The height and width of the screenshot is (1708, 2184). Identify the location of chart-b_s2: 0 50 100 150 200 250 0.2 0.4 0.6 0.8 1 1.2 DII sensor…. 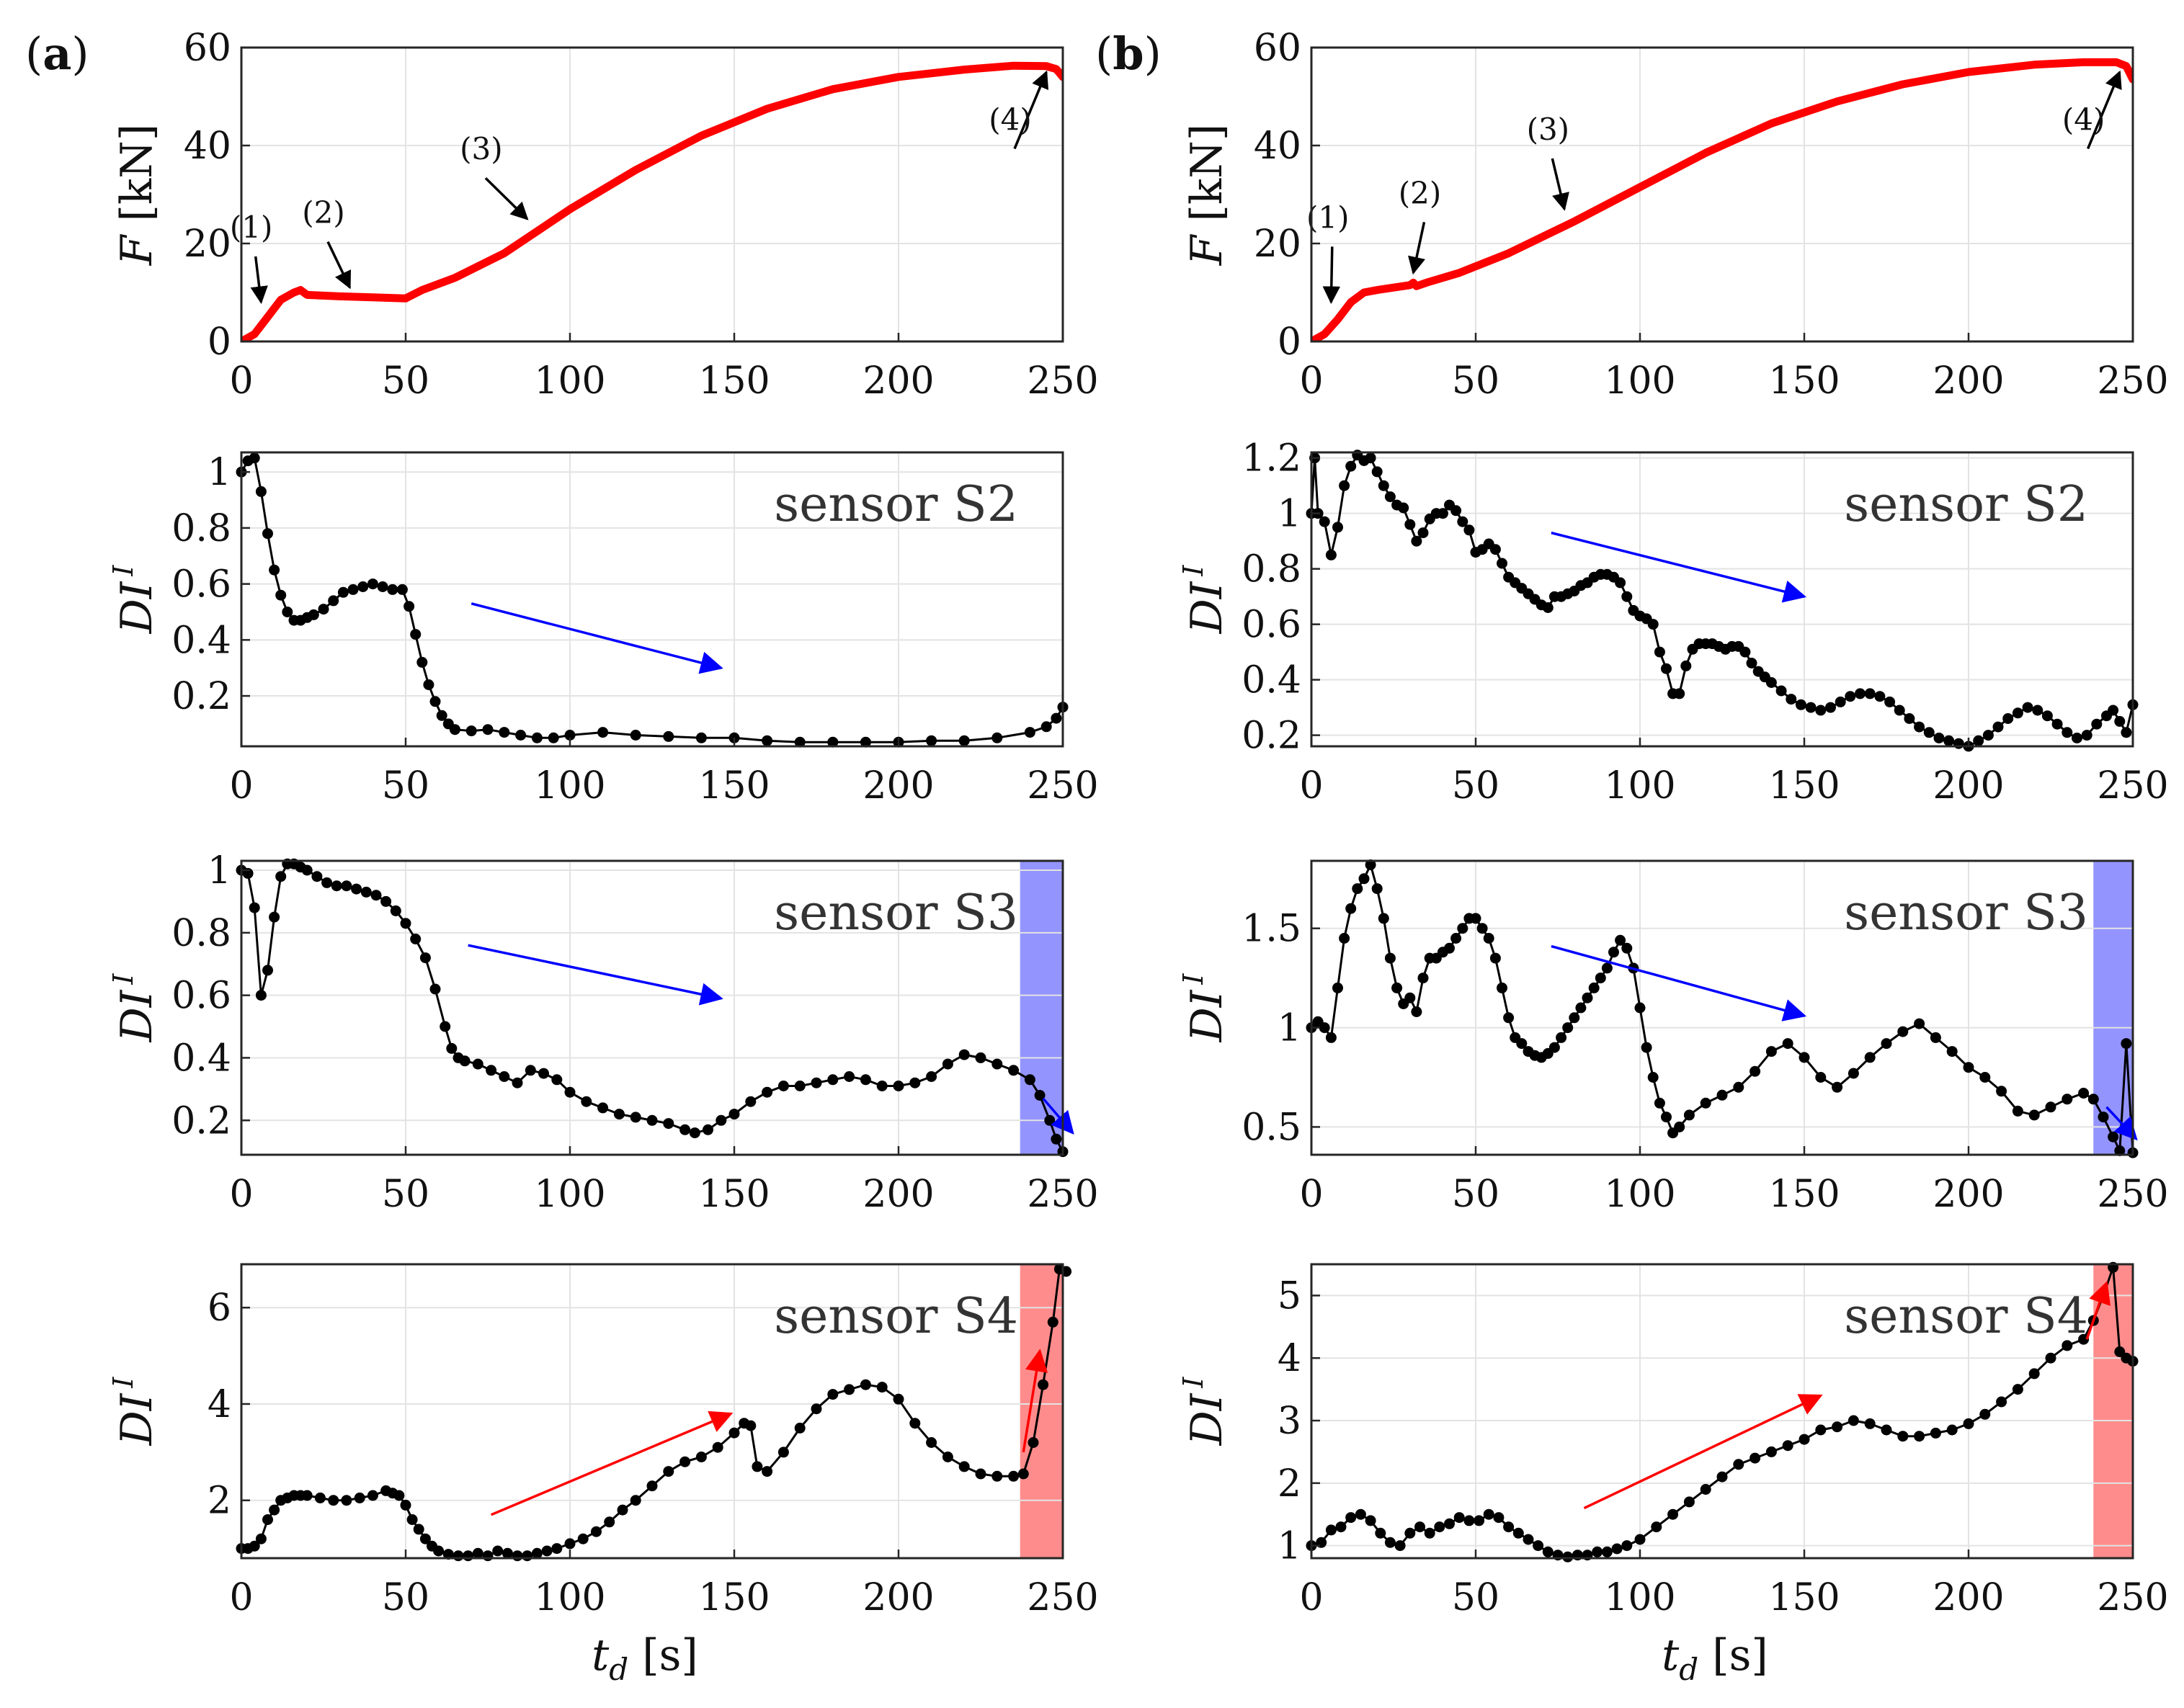
(1673, 622).